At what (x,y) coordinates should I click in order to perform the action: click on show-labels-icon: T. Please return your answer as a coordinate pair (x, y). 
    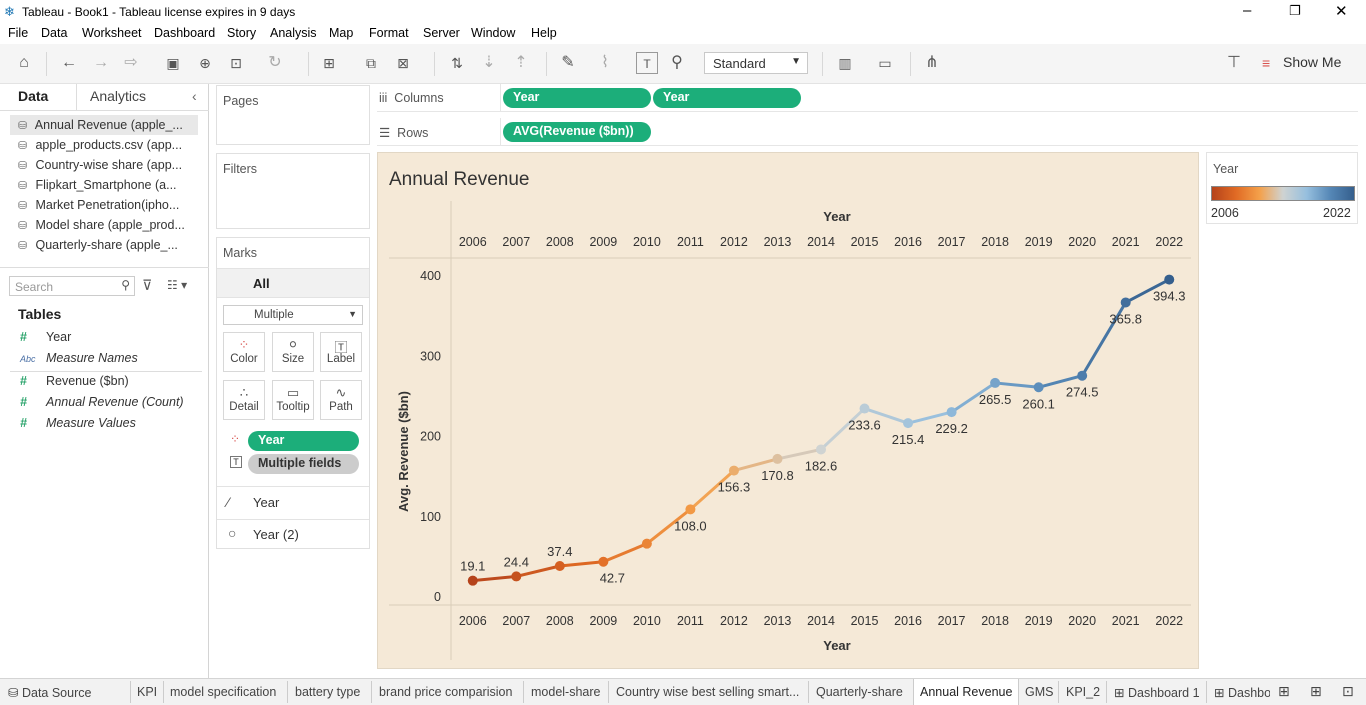
    Looking at the image, I should click on (647, 63).